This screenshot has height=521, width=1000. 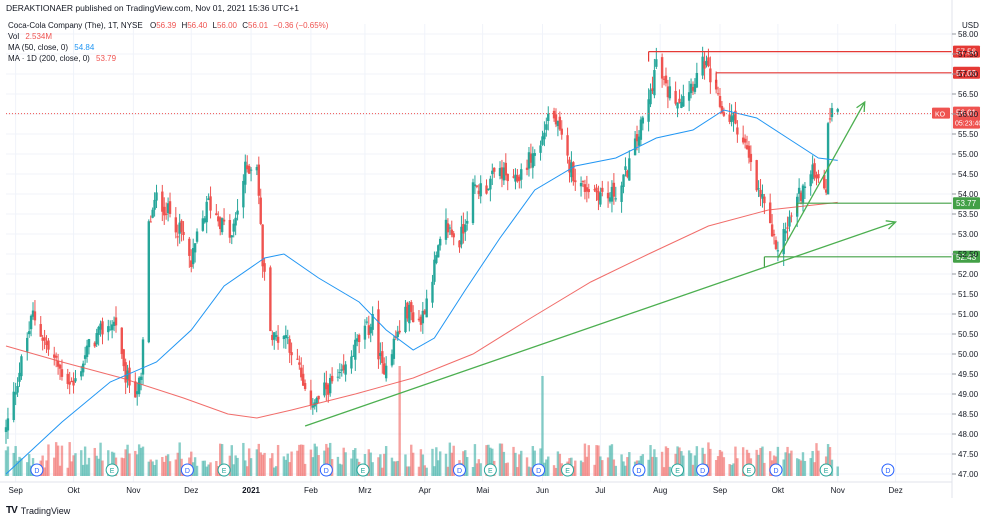 What do you see at coordinates (51, 47) in the screenshot?
I see `legend-ma50-row: MA (50, close, 0) 54.84` at bounding box center [51, 47].